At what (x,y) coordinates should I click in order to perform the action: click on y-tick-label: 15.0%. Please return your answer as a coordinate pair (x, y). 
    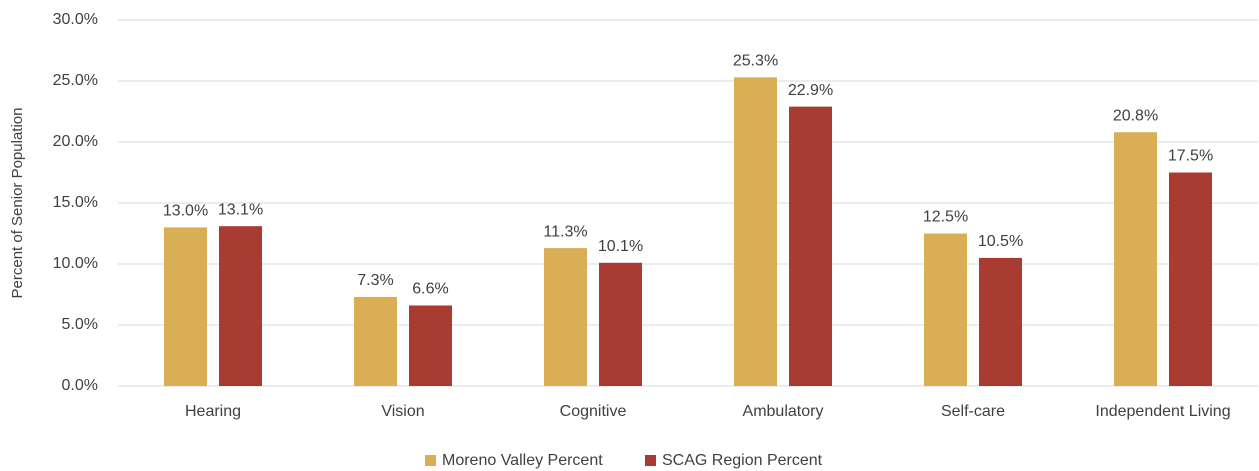
    Looking at the image, I should click on (75, 202).